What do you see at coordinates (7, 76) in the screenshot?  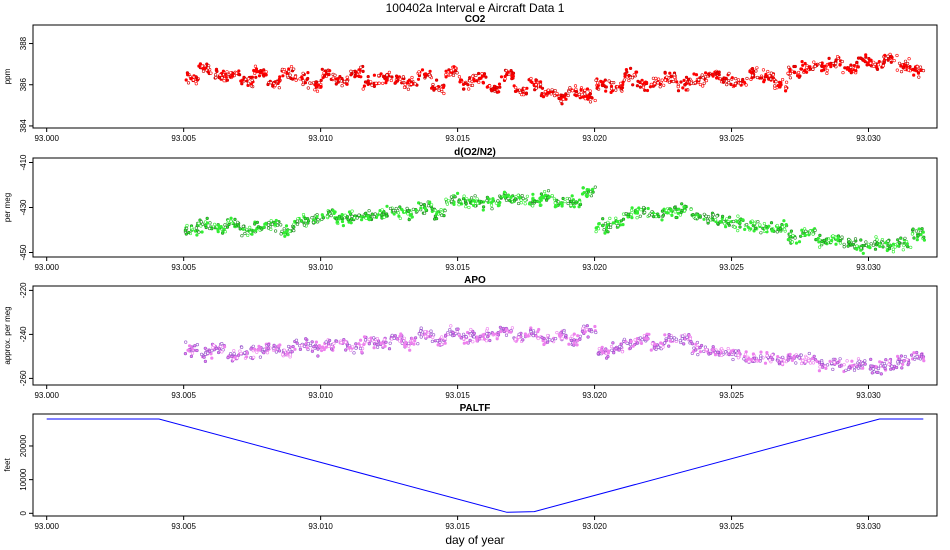 I see `y-axis-label: ppm` at bounding box center [7, 76].